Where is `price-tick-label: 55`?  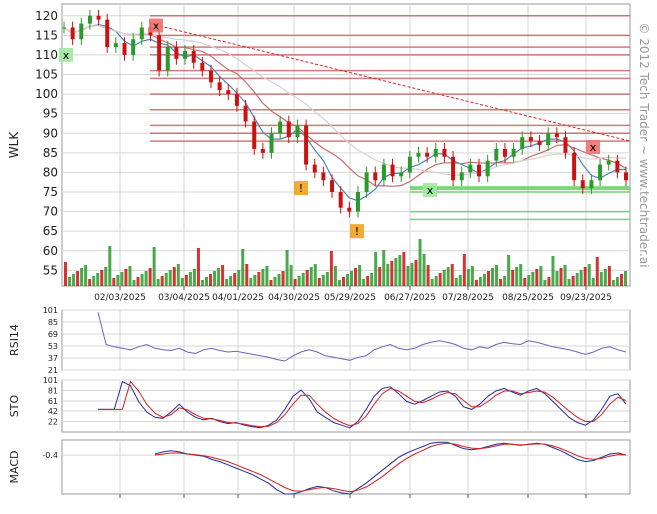
price-tick-label: 55 is located at coordinates (50, 270).